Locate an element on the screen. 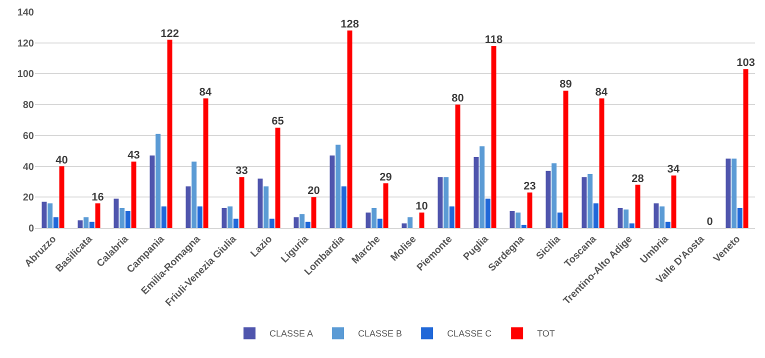 The height and width of the screenshot is (358, 765). y-tick-label: 60 is located at coordinates (28, 136).